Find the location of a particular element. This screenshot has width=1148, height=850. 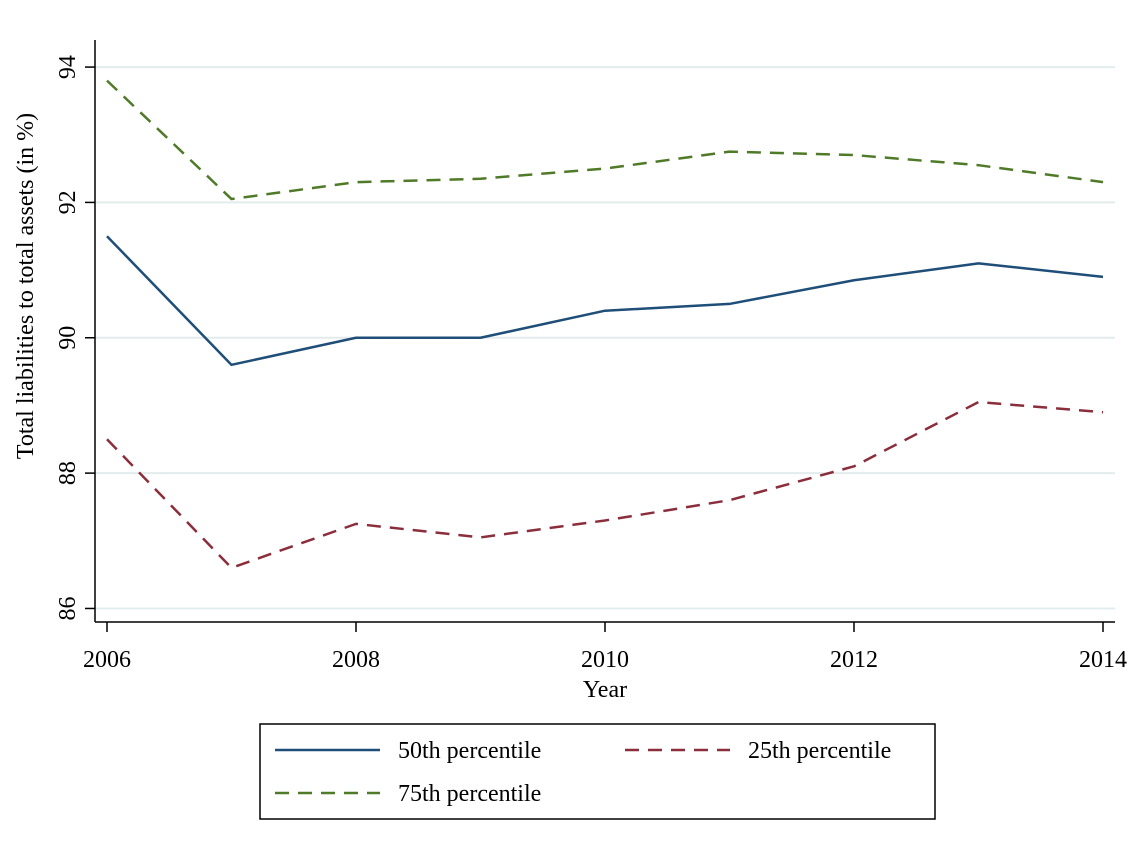

y-axis-title: Total liabilities to total assets (in %) is located at coordinates (26, 286).